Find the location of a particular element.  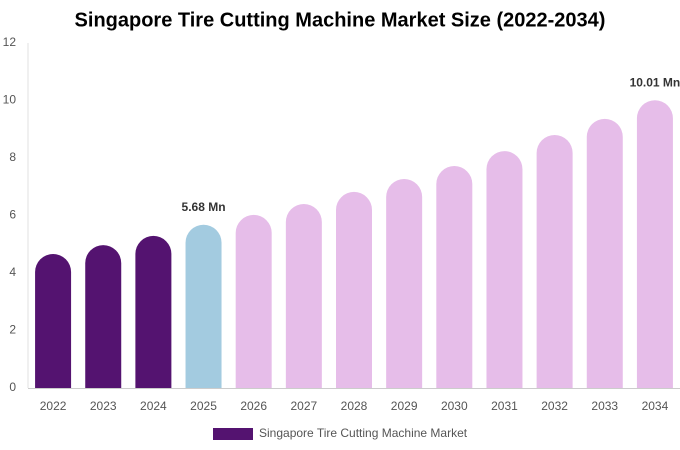

x-tick-label: 2025 is located at coordinates (203, 406).